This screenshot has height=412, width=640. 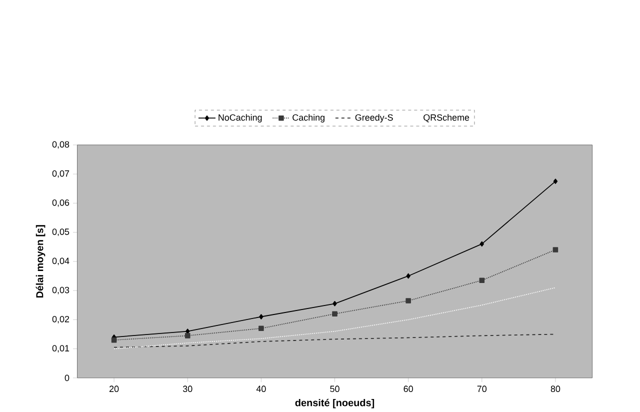 I want to click on x-tick-label: 20, so click(x=114, y=389).